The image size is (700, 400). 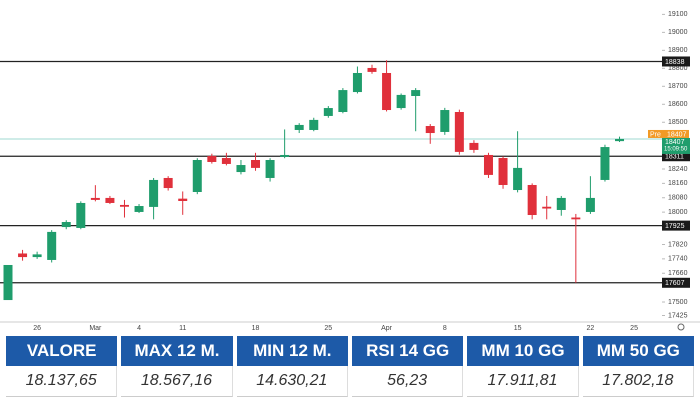 What do you see at coordinates (678, 315) in the screenshot?
I see `y-tick-label: 17425` at bounding box center [678, 315].